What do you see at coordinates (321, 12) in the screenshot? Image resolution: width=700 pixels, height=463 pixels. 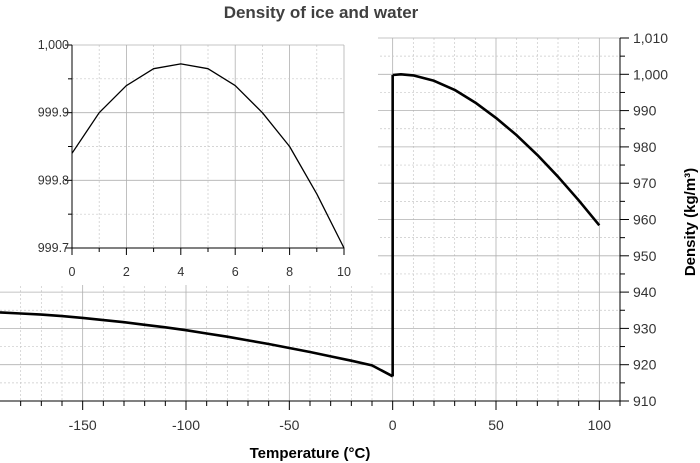 I see `chart-title: Density of ice and water` at bounding box center [321, 12].